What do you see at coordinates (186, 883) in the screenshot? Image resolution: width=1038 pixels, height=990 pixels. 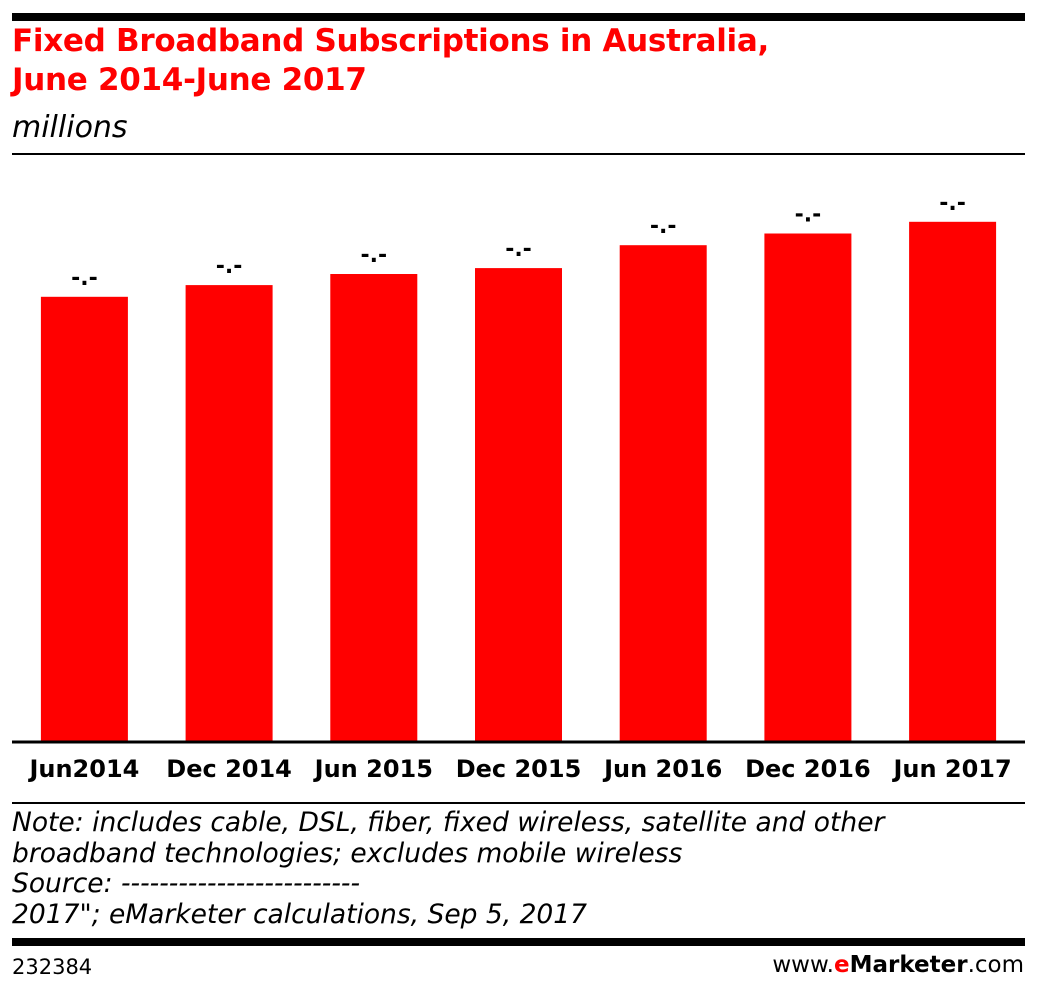 I see `source-line-1: Source: -------------------------` at bounding box center [186, 883].